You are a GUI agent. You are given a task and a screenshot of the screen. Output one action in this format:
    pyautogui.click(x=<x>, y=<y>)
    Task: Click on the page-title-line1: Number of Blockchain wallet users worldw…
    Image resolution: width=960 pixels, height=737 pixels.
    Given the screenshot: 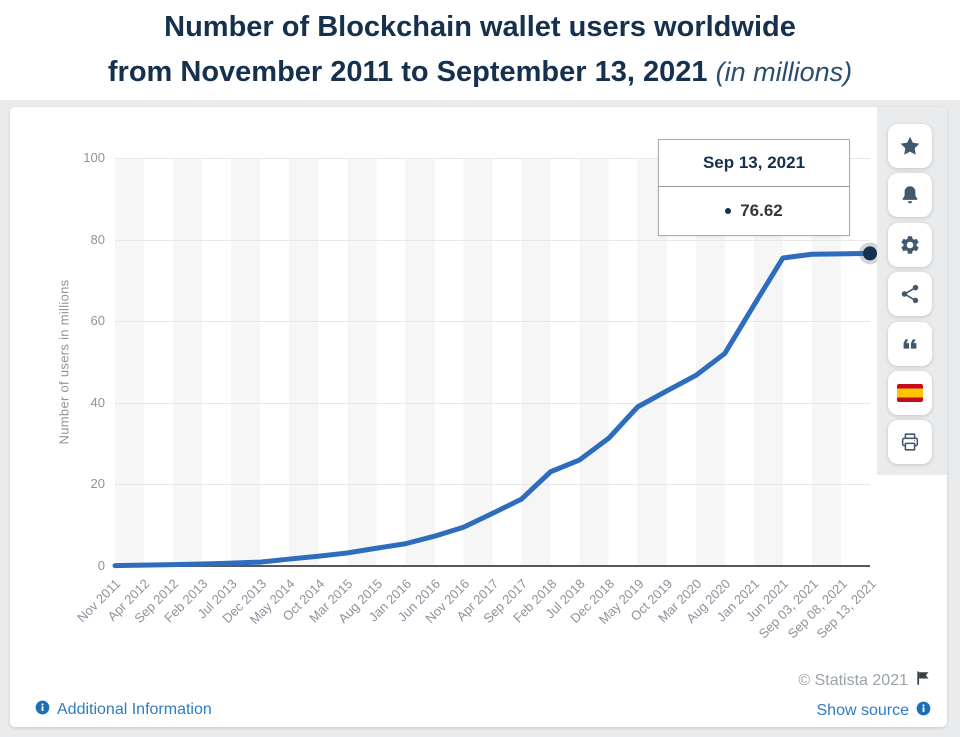 What is the action you would take?
    pyautogui.click(x=480, y=27)
    